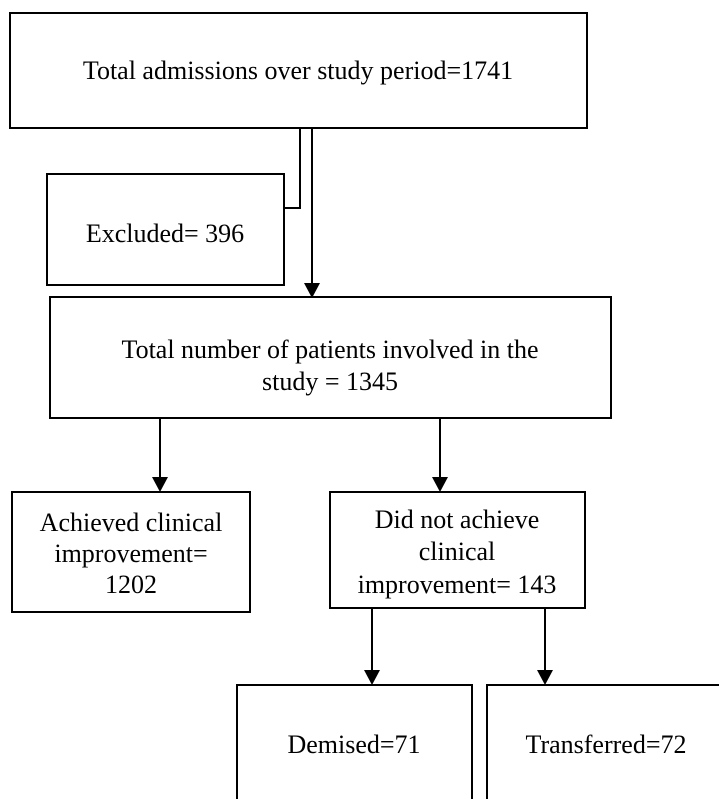 The image size is (719, 799). I want to click on box-text: clinical, so click(457, 551).